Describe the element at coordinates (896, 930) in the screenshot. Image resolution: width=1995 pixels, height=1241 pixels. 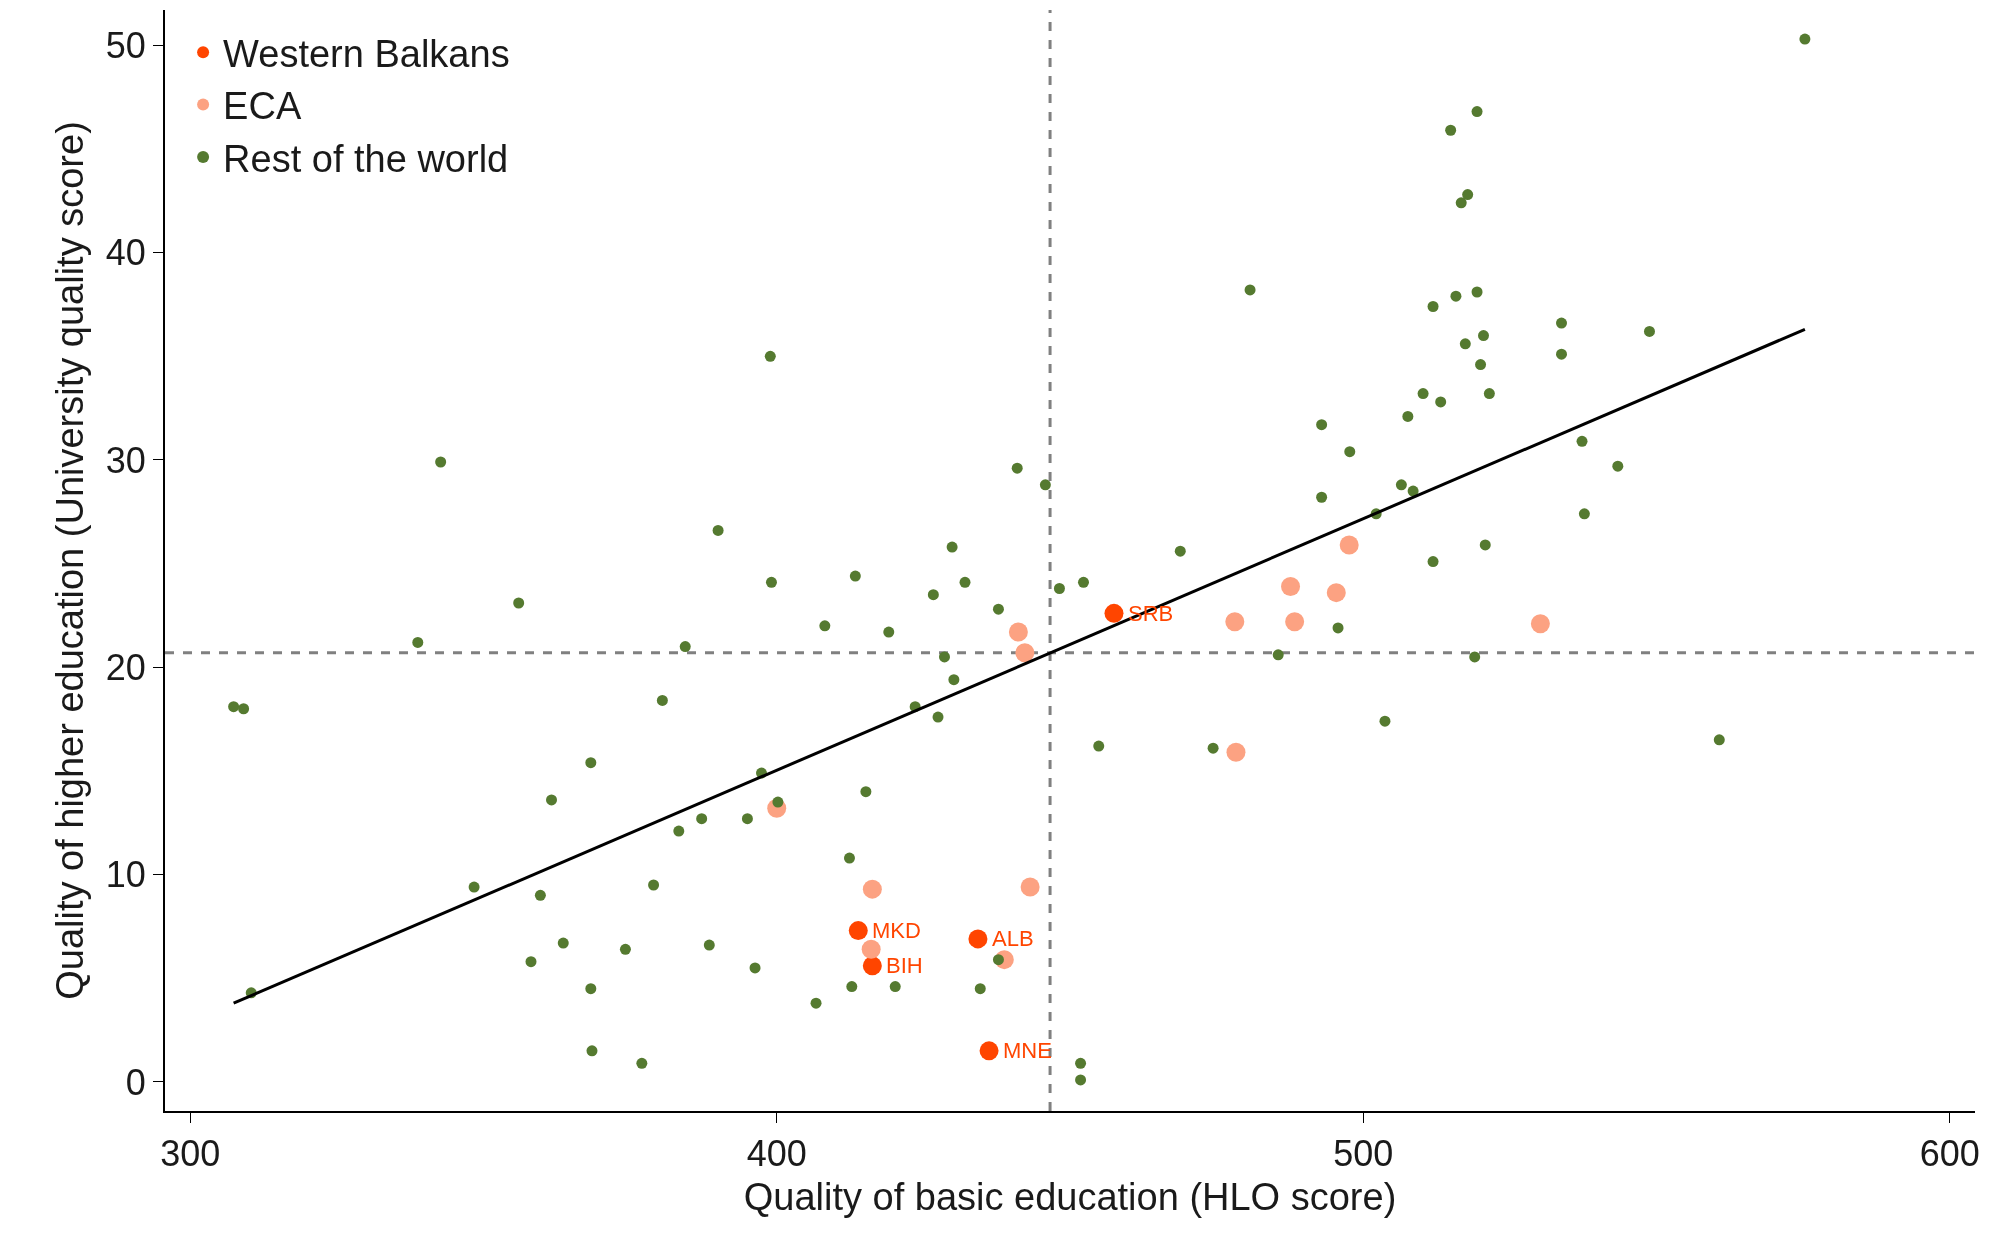
I see `annotation: MKD` at that location.